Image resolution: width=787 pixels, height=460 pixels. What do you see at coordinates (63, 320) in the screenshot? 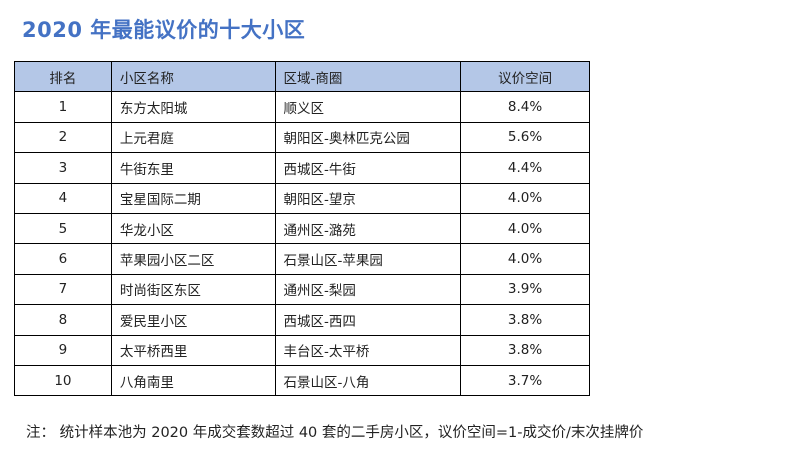
I see `cell-rank: 8` at bounding box center [63, 320].